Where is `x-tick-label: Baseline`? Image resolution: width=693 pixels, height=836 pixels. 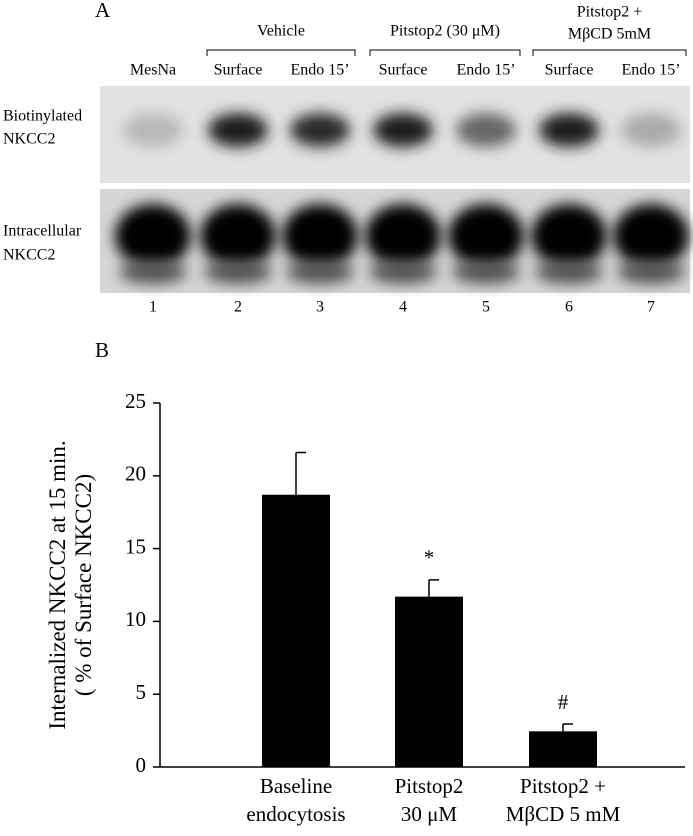 x-tick-label: Baseline is located at coordinates (296, 786).